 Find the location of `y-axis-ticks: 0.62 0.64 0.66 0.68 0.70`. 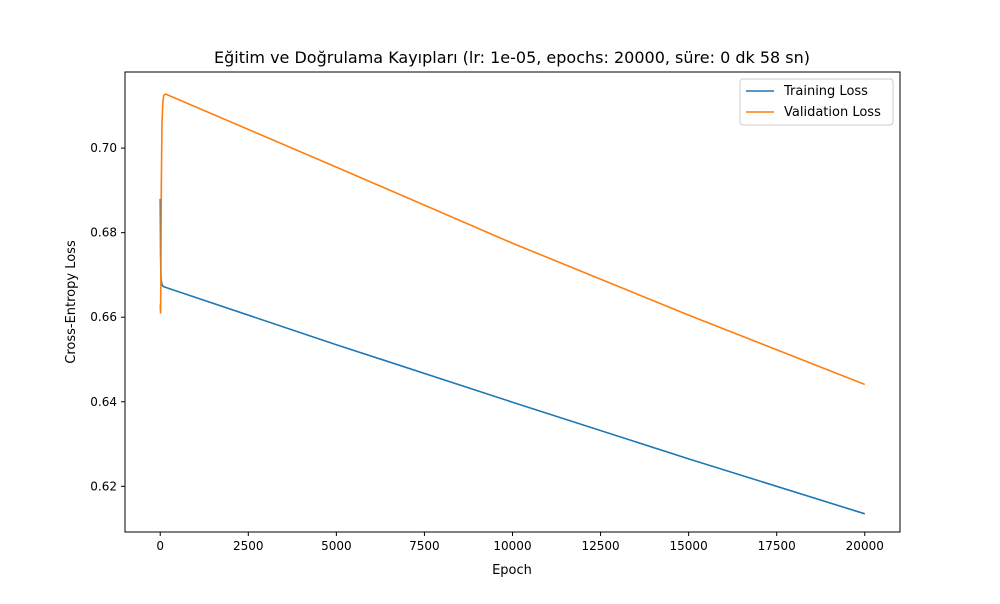

y-axis-ticks: 0.62 0.64 0.66 0.68 0.70 is located at coordinates (107, 317).